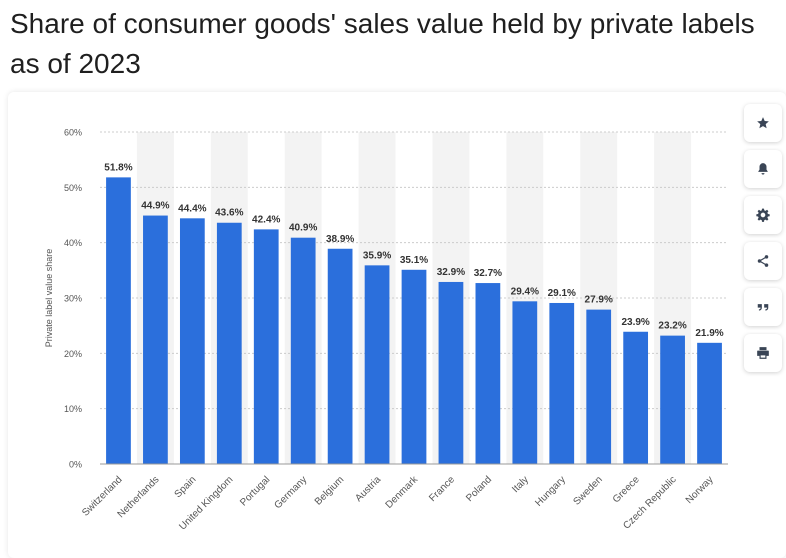 The width and height of the screenshot is (786, 558). I want to click on page-title-line2: as of 2023, so click(75, 63).